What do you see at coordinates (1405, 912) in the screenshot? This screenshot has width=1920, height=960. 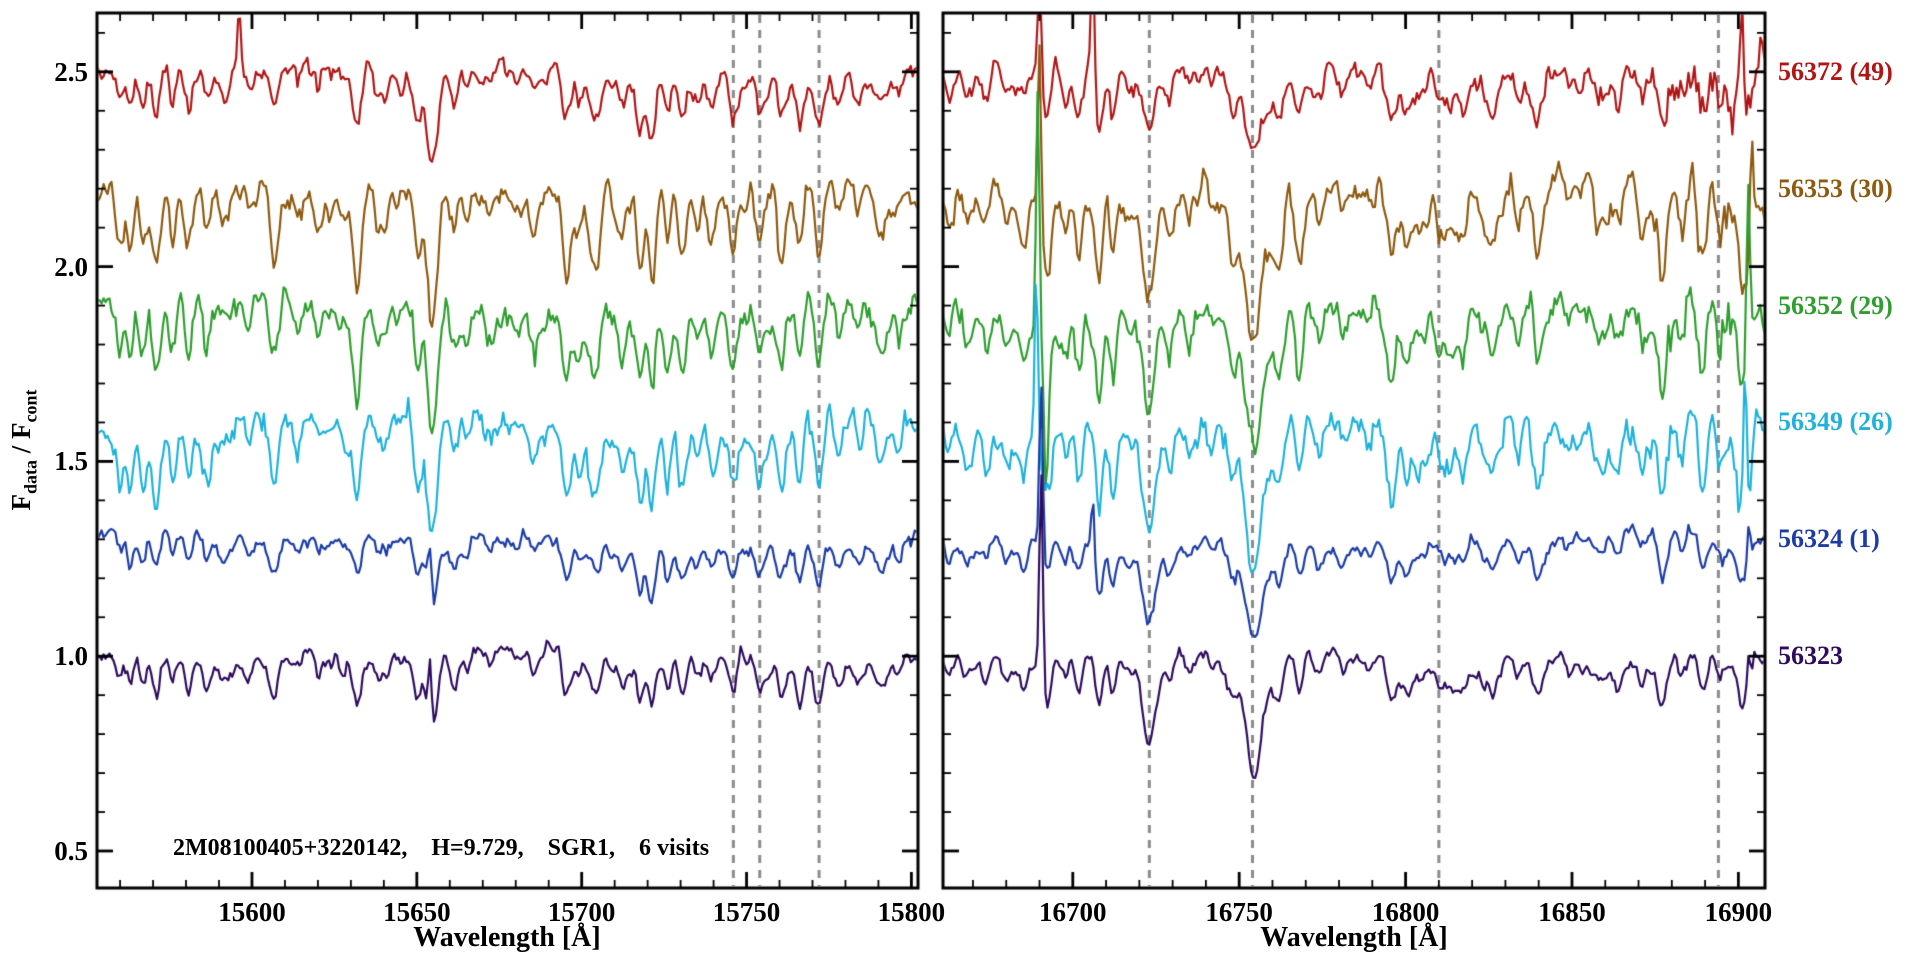 I see `x-tick-label: 16800` at bounding box center [1405, 912].